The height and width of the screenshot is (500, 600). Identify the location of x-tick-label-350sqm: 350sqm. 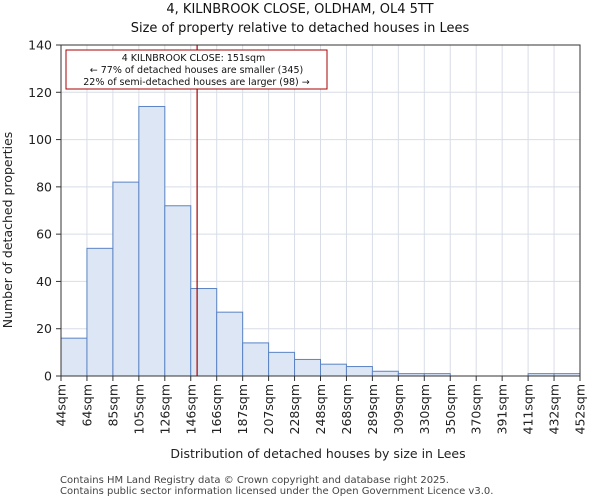
(450, 409).